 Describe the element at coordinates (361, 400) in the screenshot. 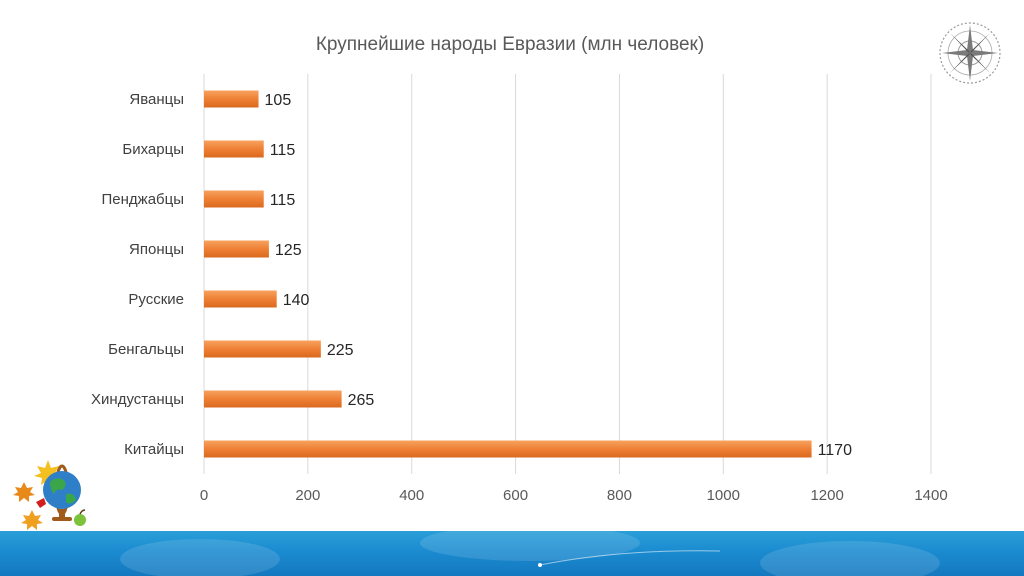

I see `data-label: 265` at that location.